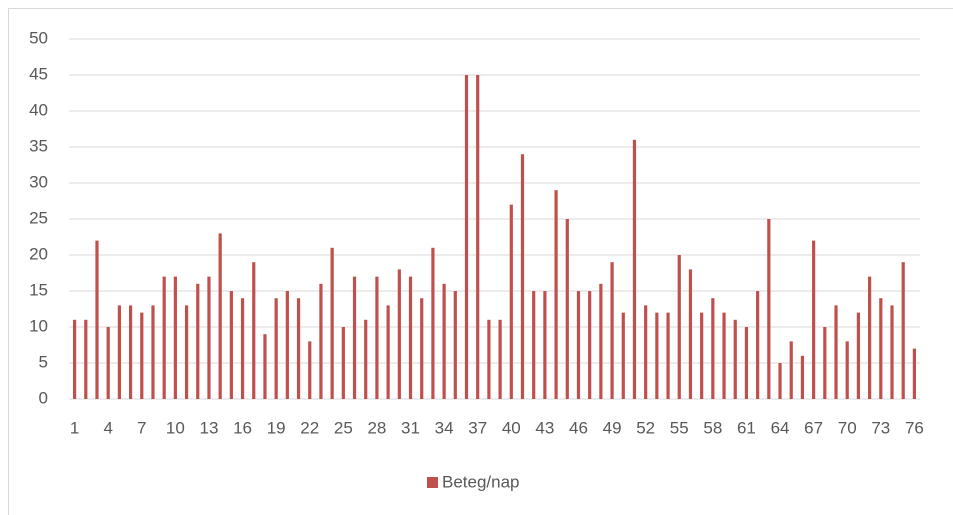  Describe the element at coordinates (107, 427) in the screenshot. I see `x-tick-label: 4` at that location.